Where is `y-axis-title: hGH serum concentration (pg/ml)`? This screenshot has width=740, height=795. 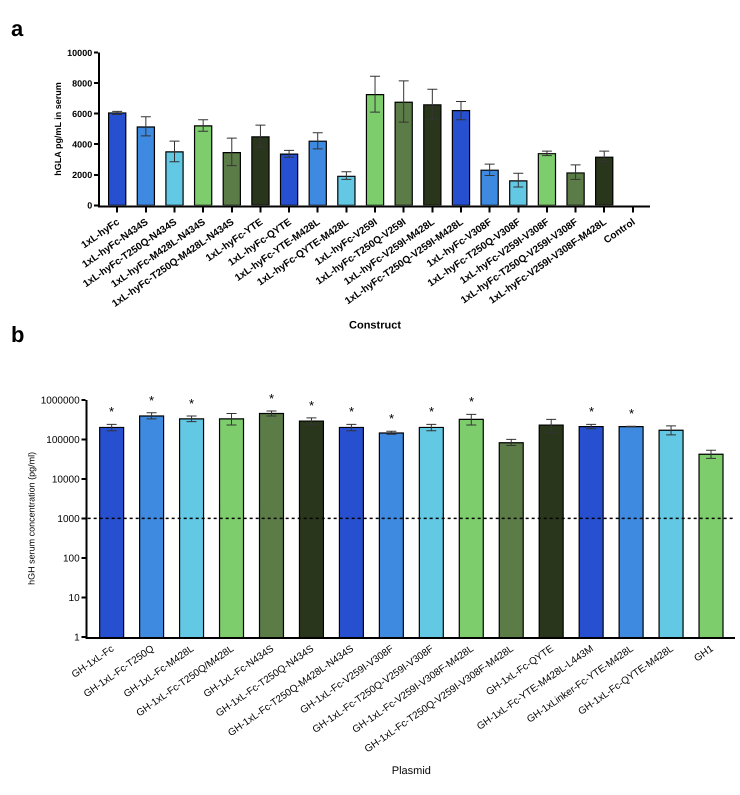 y-axis-title: hGH serum concentration (pg/ml) is located at coordinates (31, 518).